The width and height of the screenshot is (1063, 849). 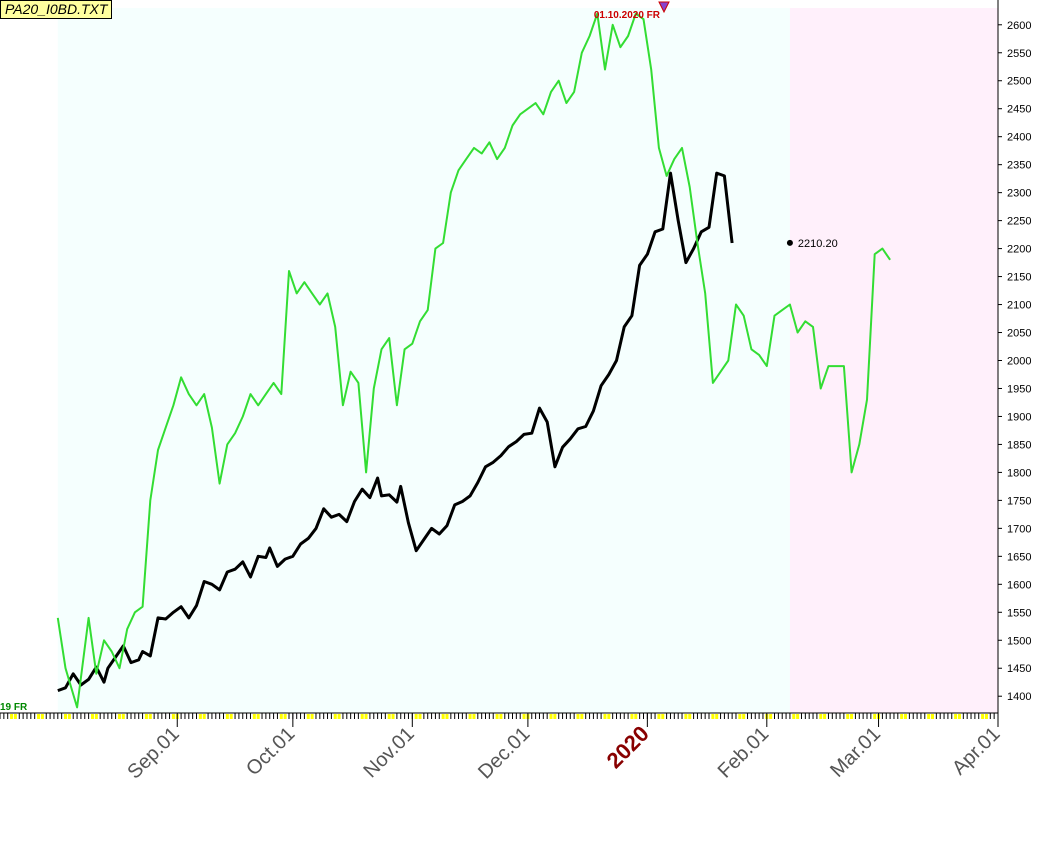 I want to click on y-tick-label: 2000, so click(x=1019, y=362).